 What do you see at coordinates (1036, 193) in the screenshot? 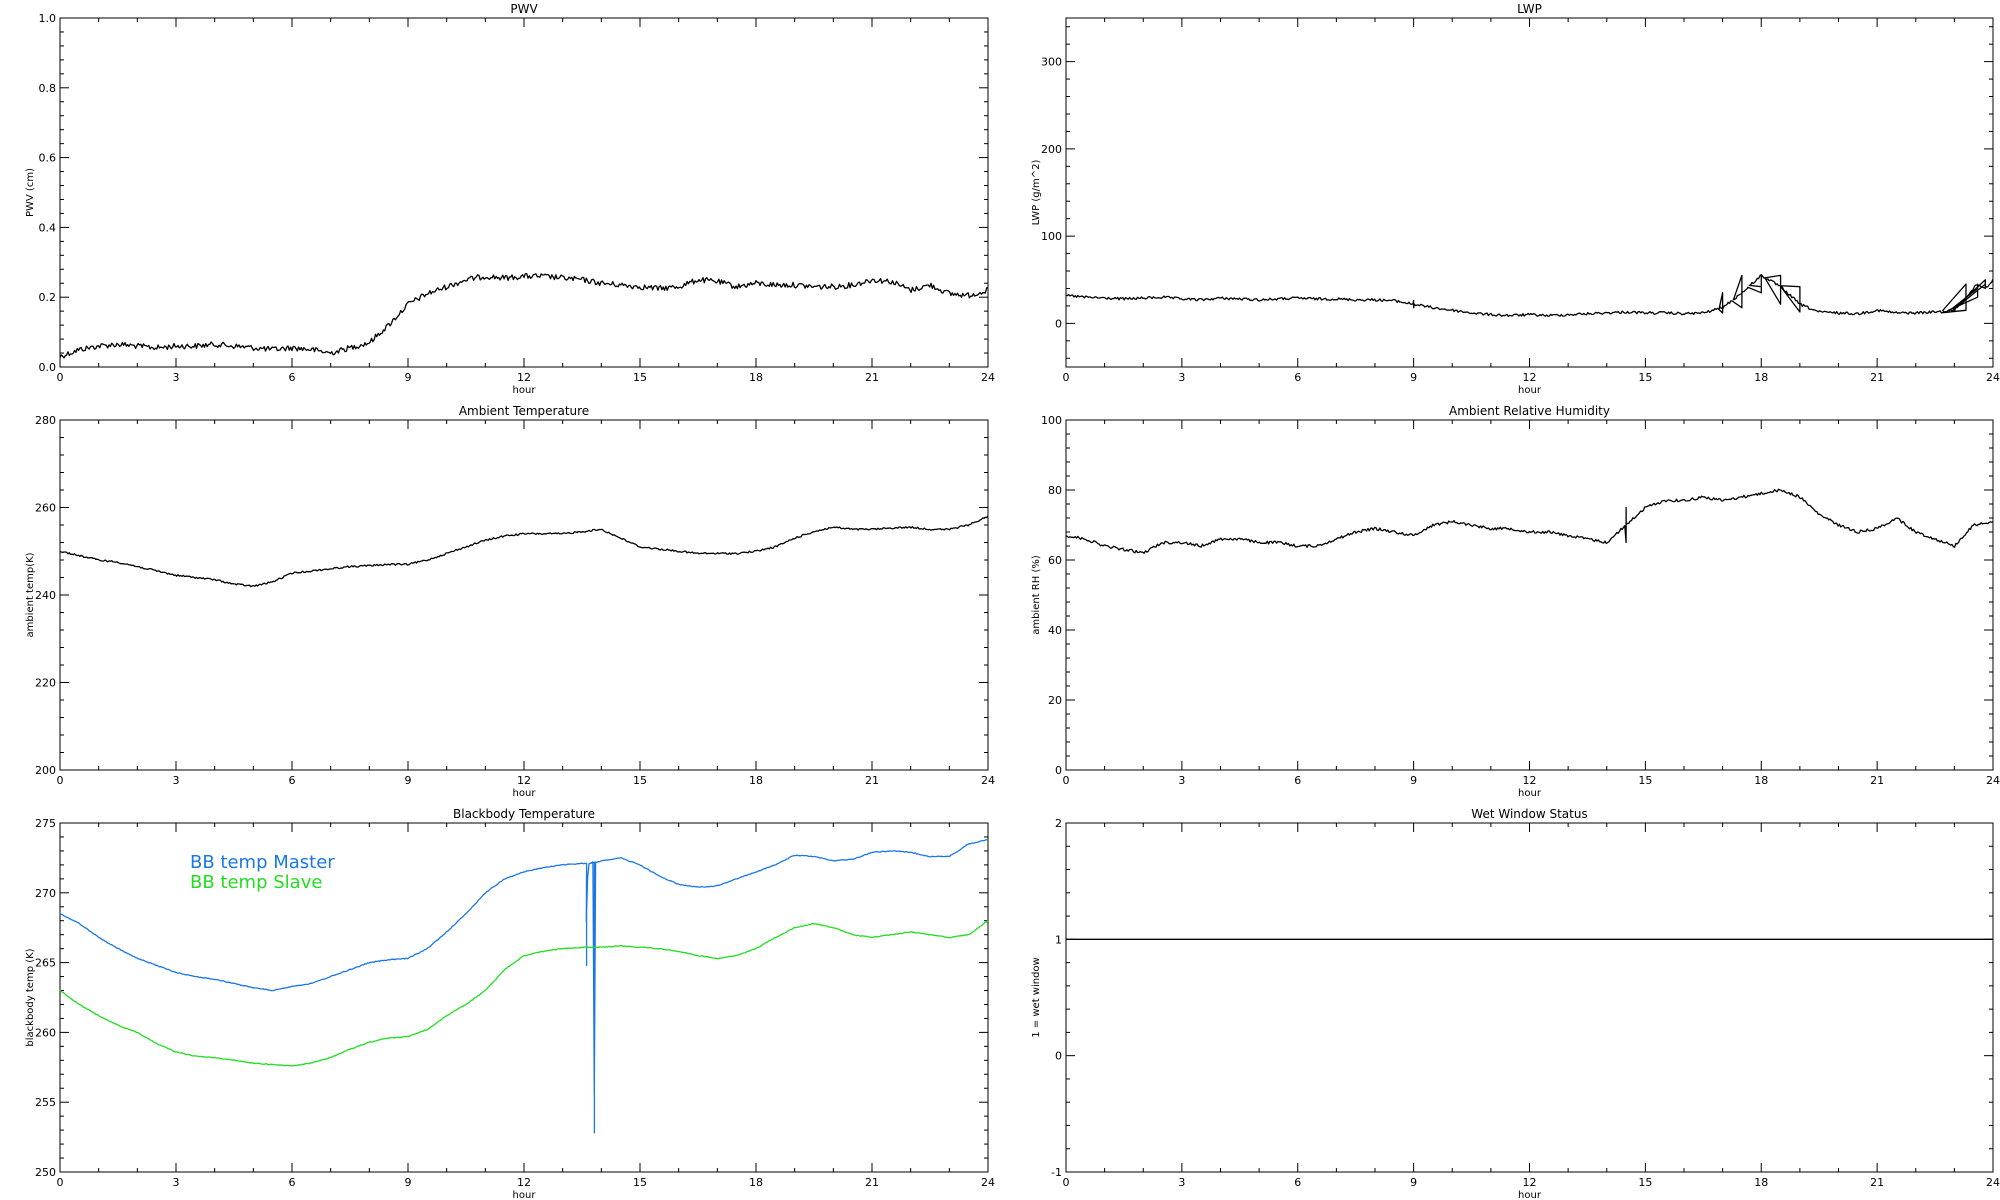
I see `y-axis-label: LWP (g/m^2)` at bounding box center [1036, 193].